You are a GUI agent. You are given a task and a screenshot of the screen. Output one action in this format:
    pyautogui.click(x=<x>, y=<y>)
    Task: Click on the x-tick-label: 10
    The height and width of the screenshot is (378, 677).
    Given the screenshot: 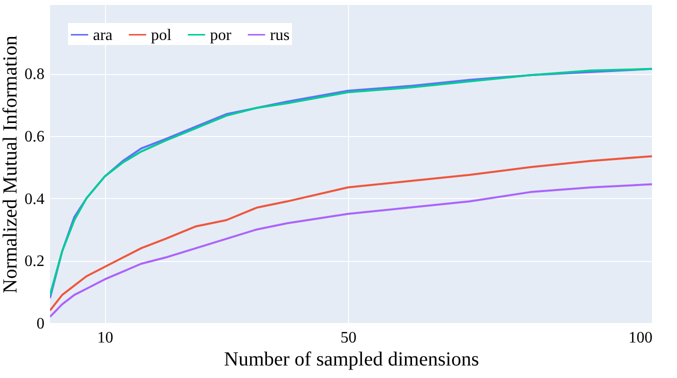 What is the action you would take?
    pyautogui.click(x=105, y=338)
    